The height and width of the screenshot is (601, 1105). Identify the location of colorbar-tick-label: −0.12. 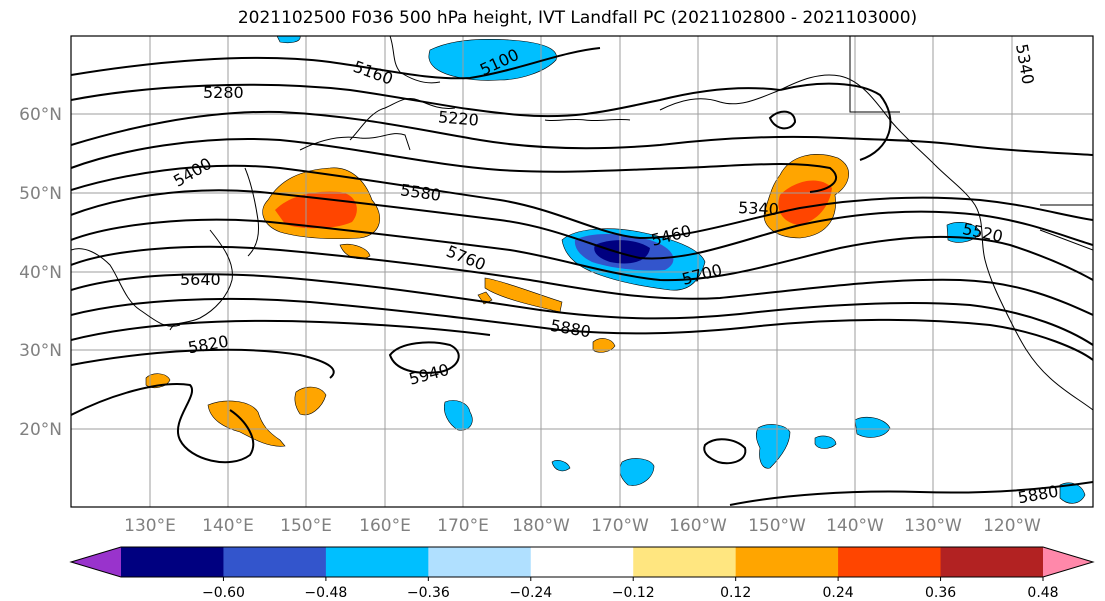
(633, 593).